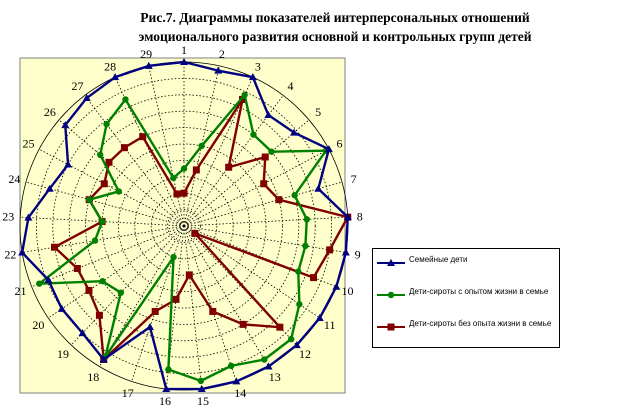  I want to click on category-label: 26, so click(50, 112).